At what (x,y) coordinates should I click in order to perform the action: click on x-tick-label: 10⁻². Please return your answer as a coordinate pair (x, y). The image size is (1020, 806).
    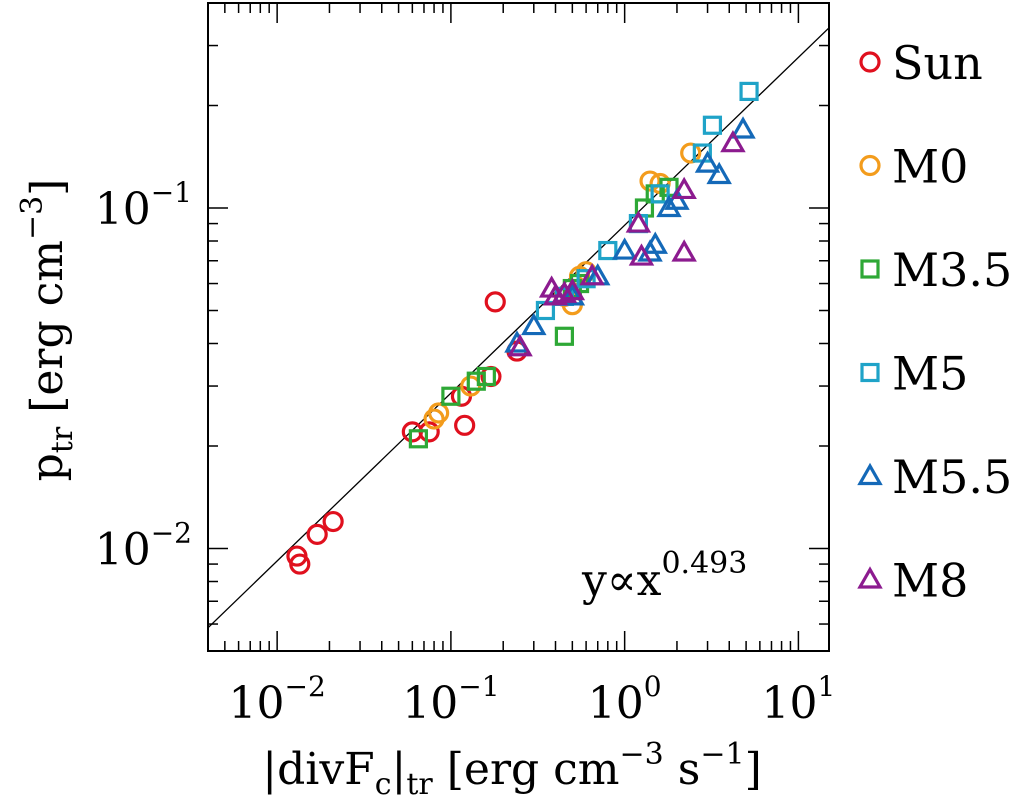
    Looking at the image, I should click on (277, 699).